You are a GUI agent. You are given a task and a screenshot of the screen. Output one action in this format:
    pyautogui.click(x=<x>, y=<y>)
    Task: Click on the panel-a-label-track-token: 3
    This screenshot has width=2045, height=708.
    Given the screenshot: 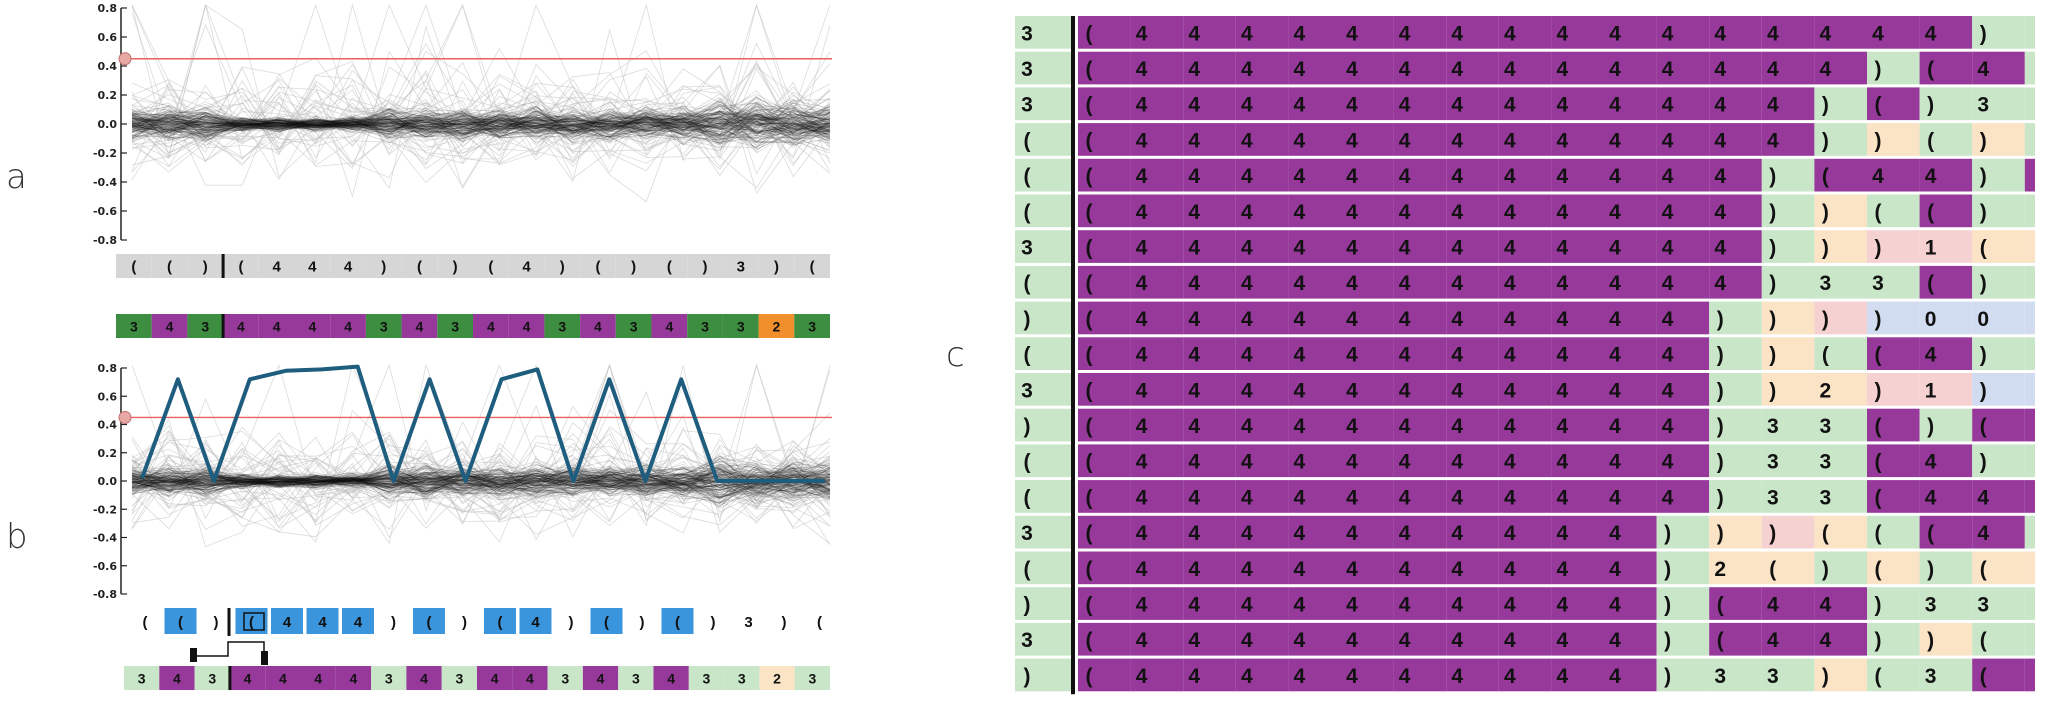 What is the action you would take?
    pyautogui.click(x=455, y=326)
    